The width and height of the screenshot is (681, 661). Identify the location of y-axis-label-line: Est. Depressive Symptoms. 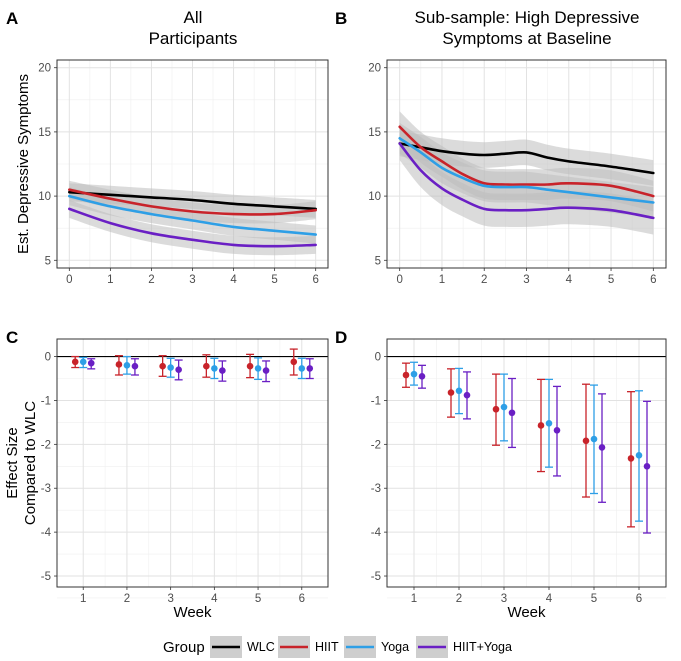
(23, 164).